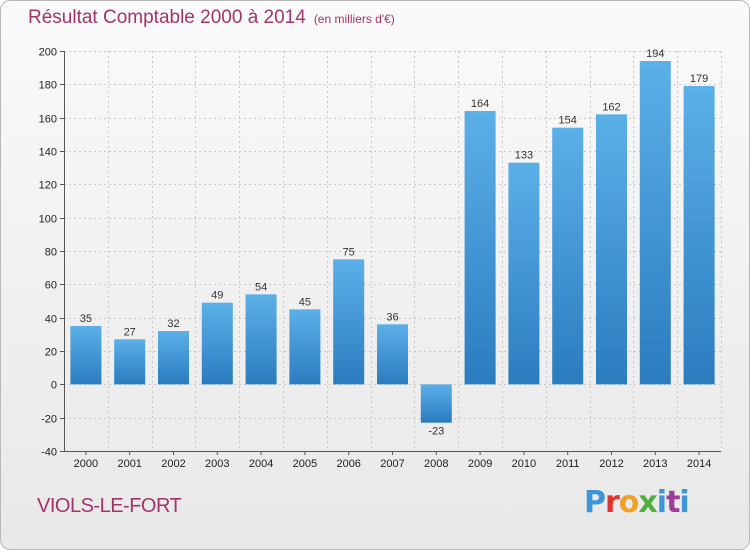 Image resolution: width=750 pixels, height=550 pixels. What do you see at coordinates (261, 464) in the screenshot?
I see `x-tick-label: 2004` at bounding box center [261, 464].